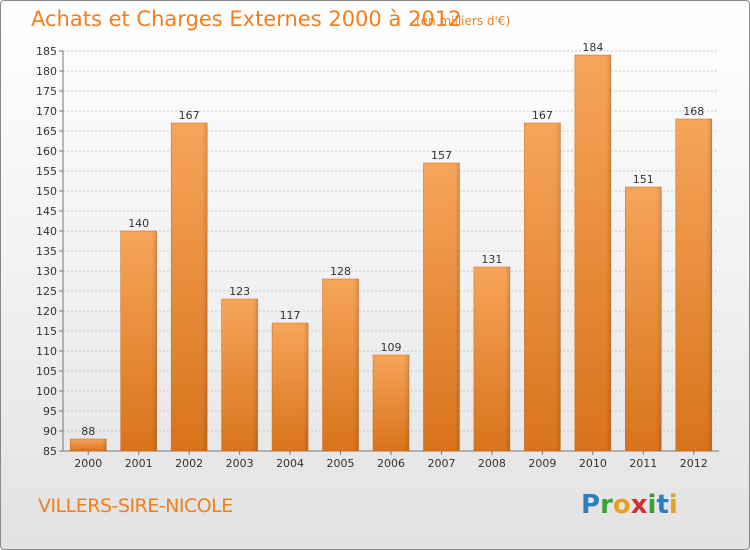  Describe the element at coordinates (46, 51) in the screenshot. I see `y-tick-label: 185` at that location.